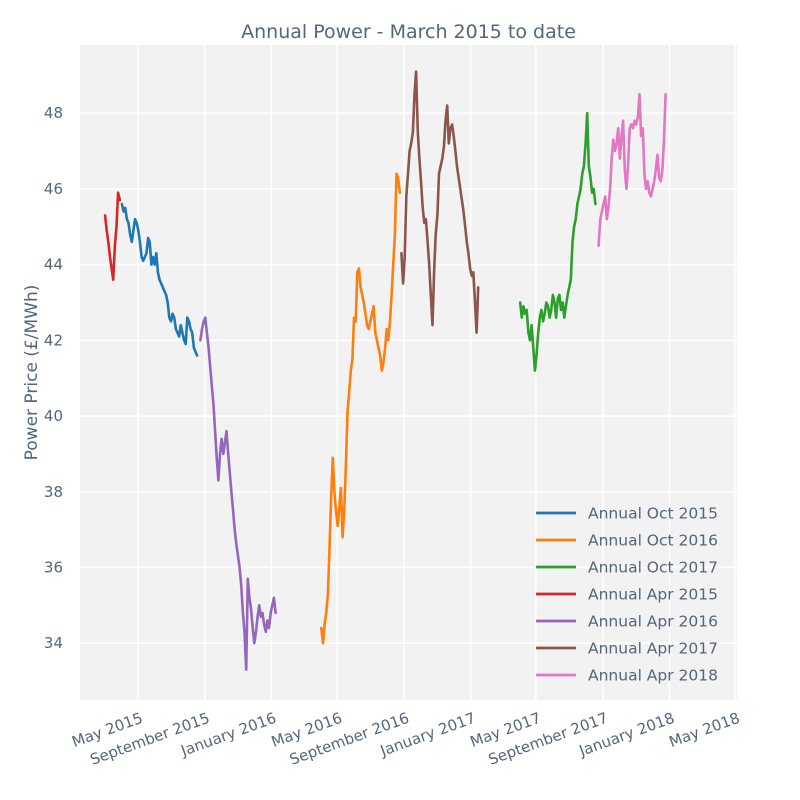 The height and width of the screenshot is (800, 800). Describe the element at coordinates (360, 408) in the screenshot. I see `series-line-annual-oct-2016` at that location.